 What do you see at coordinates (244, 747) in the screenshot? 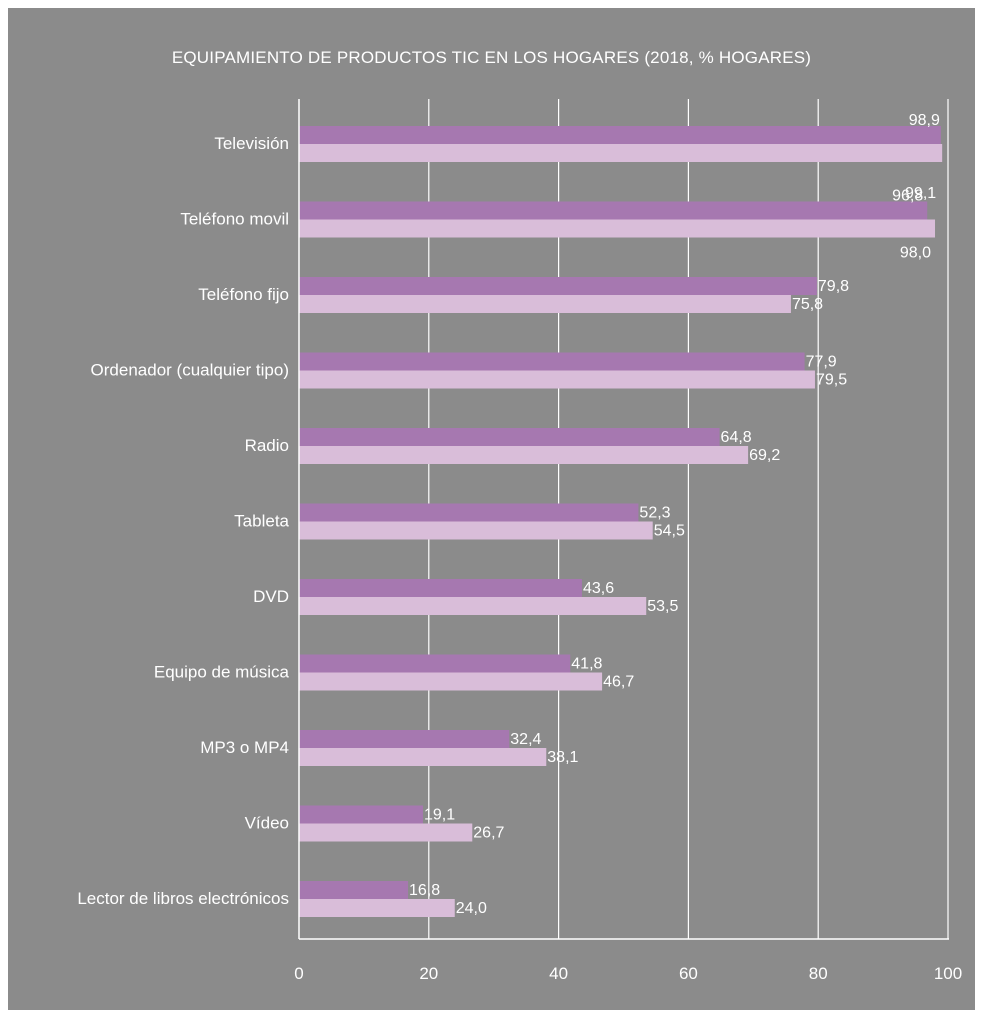
I see `category-label: MP3 o MP4` at bounding box center [244, 747].